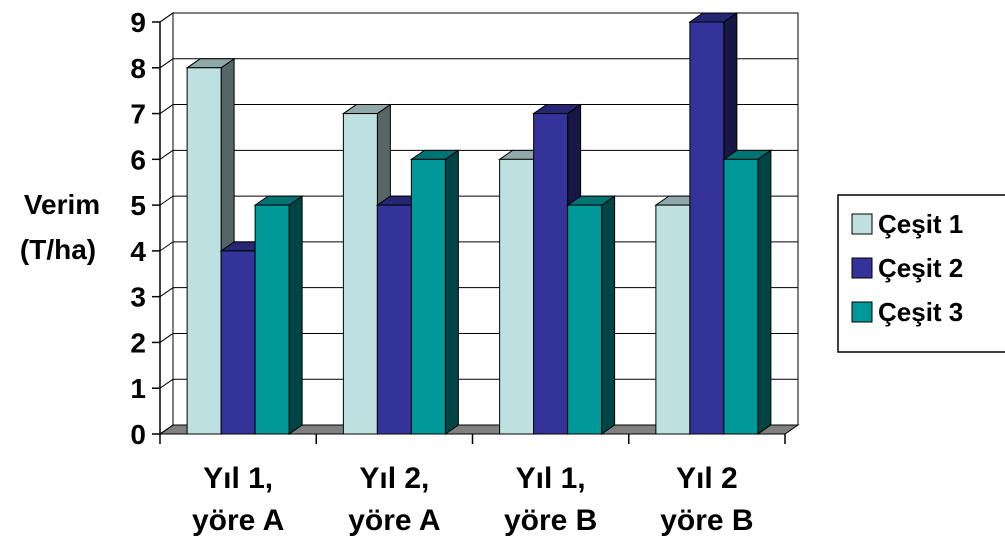 The image size is (1005, 544). I want to click on y-tick-label: 6, so click(138, 159).